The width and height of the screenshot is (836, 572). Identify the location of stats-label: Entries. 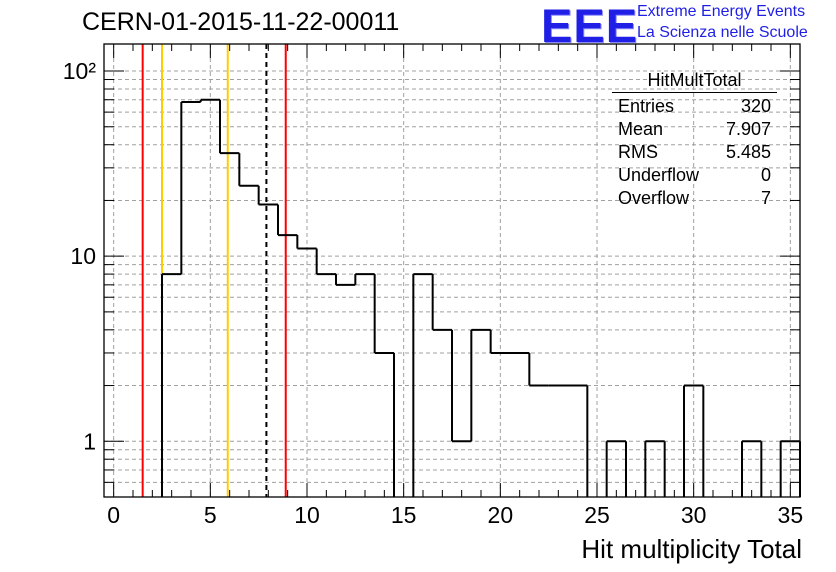
(646, 106).